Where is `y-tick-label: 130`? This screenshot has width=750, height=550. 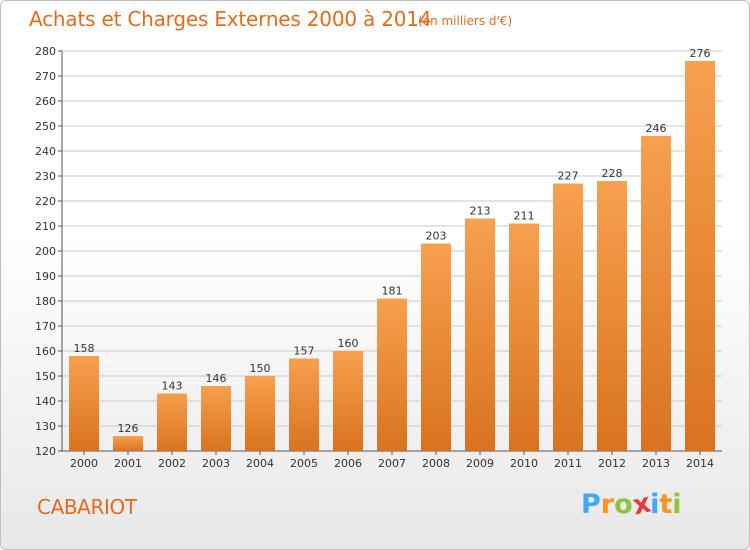 y-tick-label: 130 is located at coordinates (45, 426).